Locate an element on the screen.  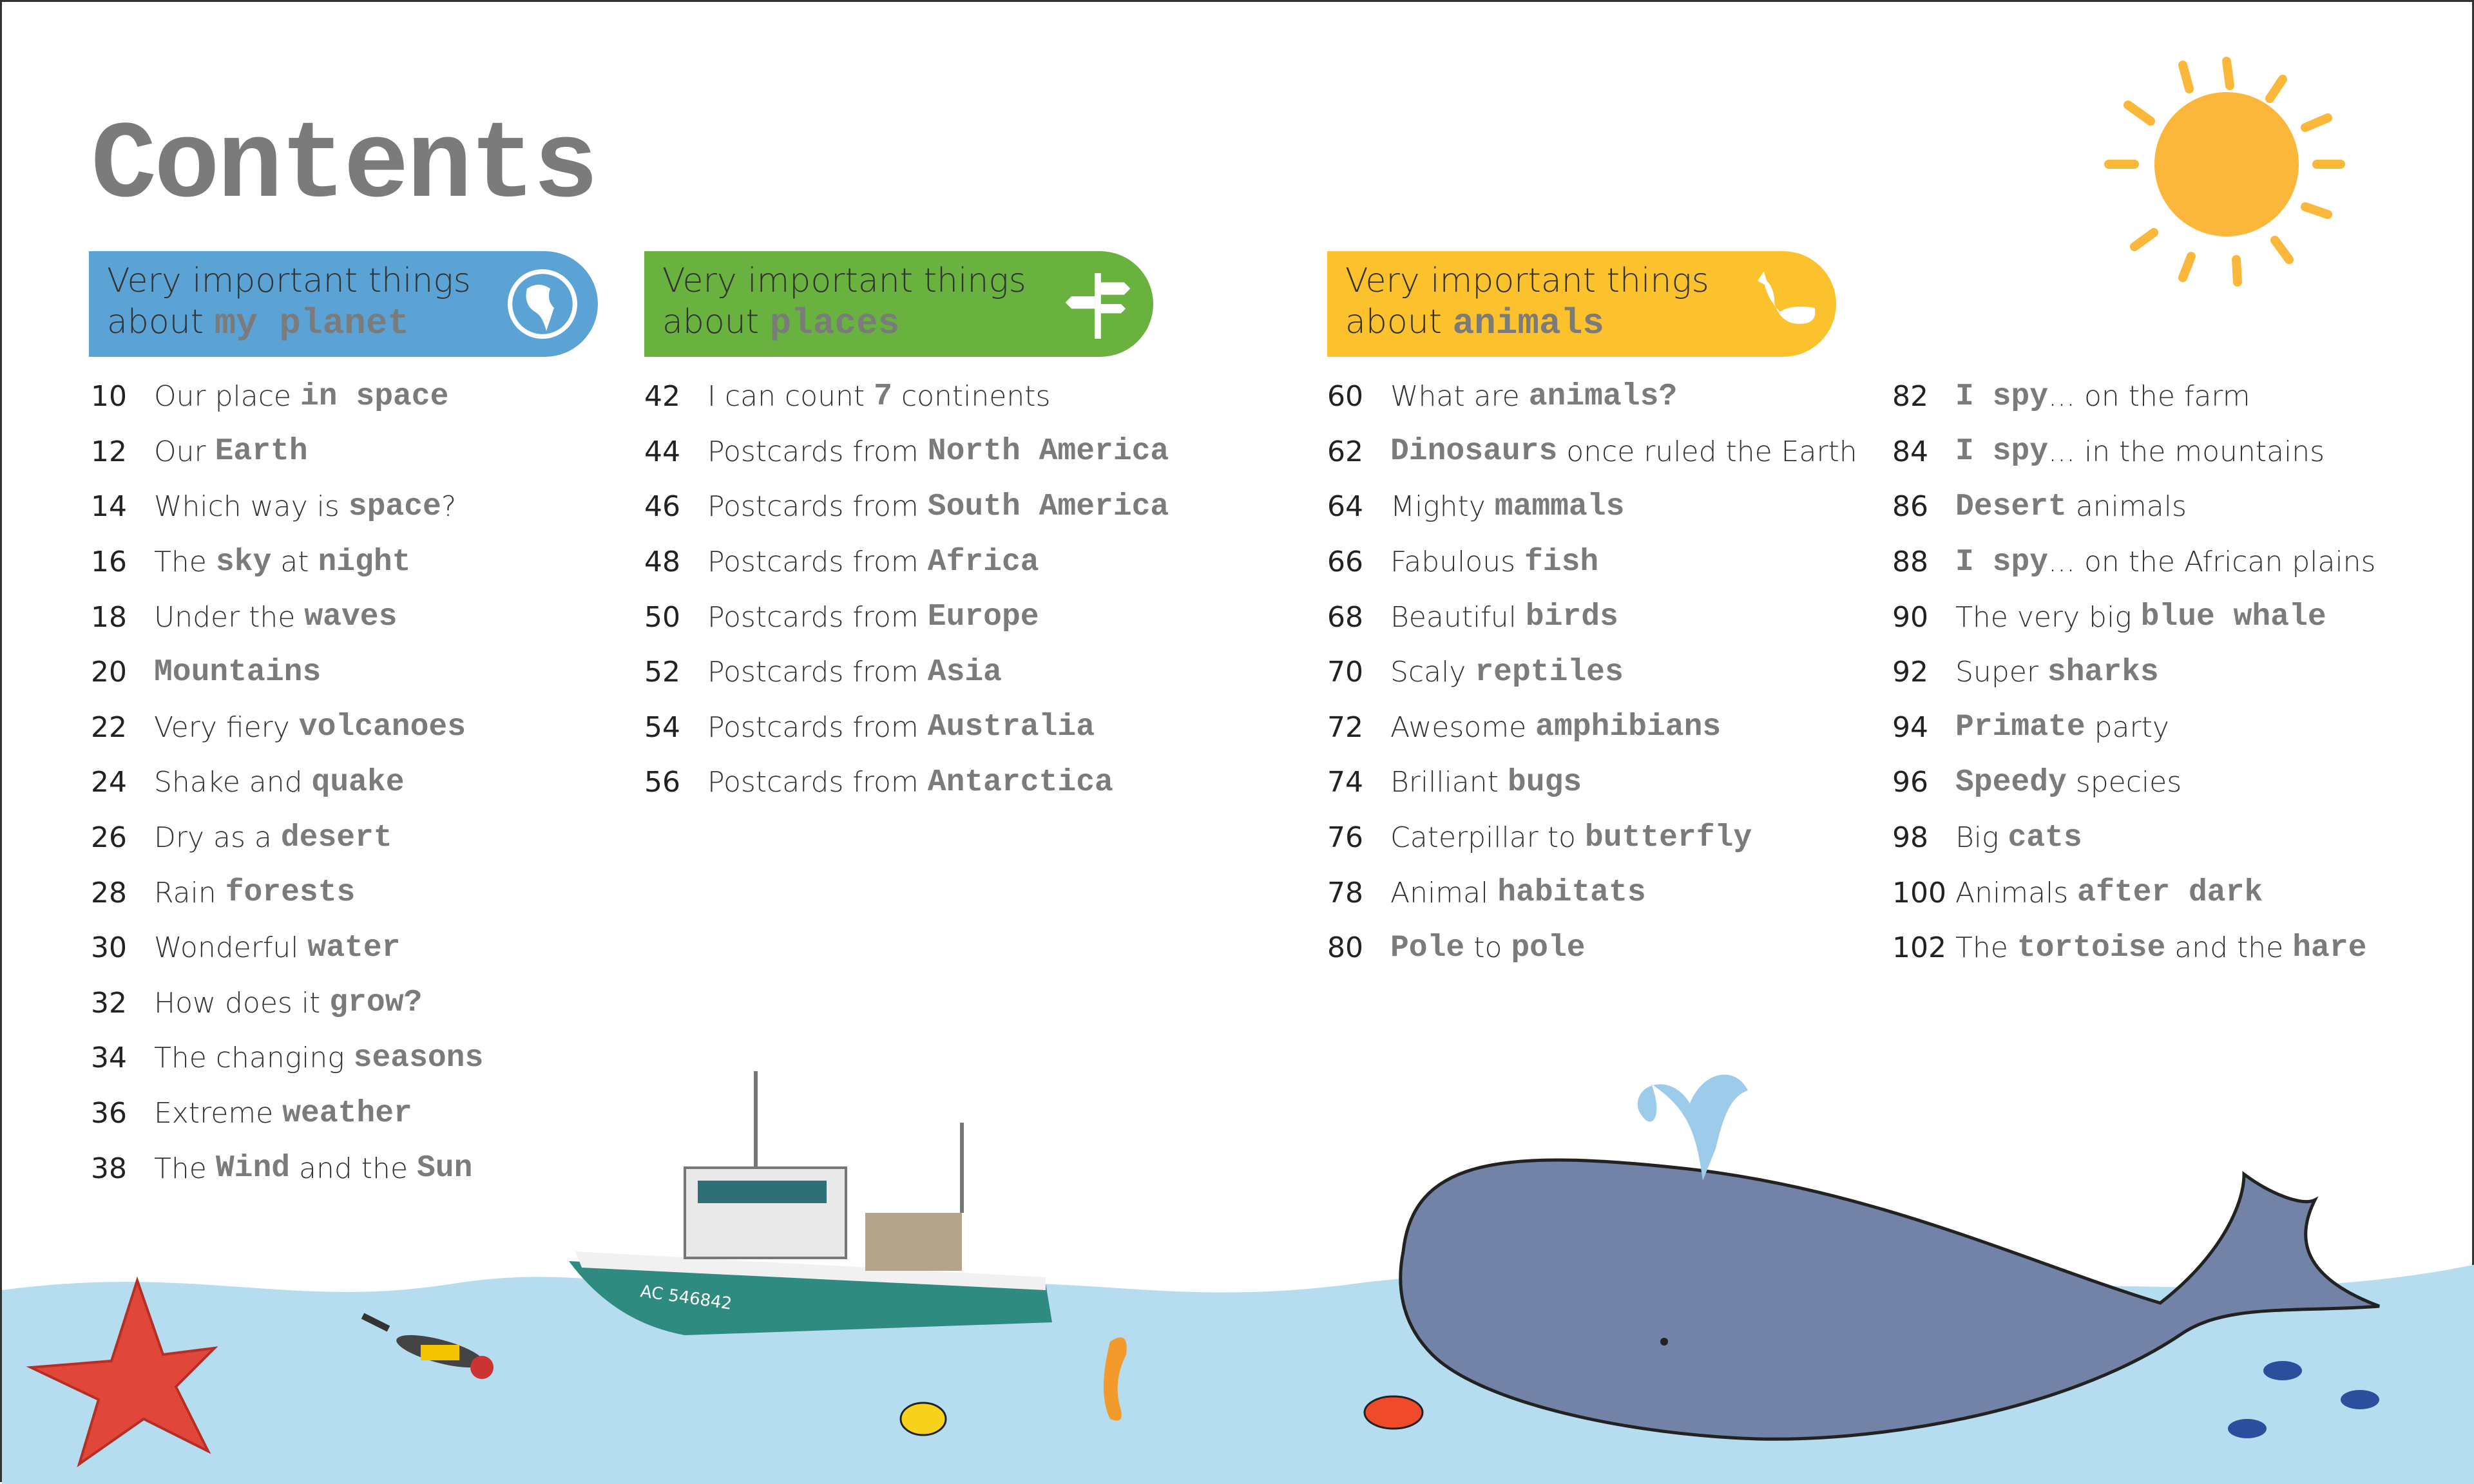
contents-entry: 66 Fabulous fish is located at coordinates (1592, 562).